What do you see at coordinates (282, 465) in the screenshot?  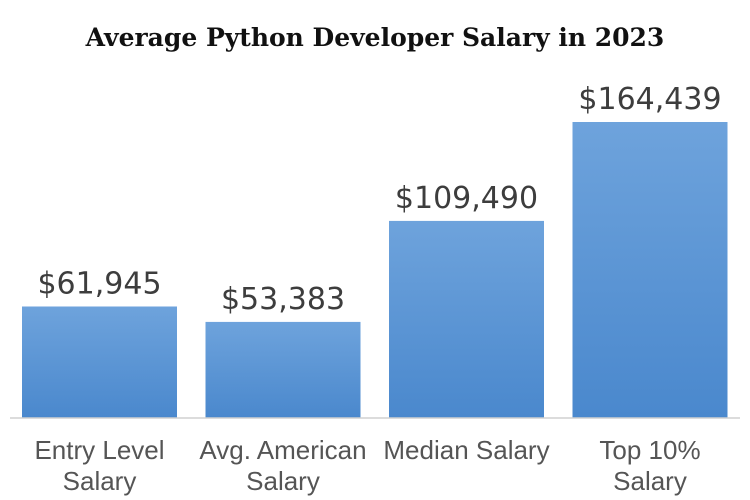 I see `category-label-2: Avg. American Salary` at bounding box center [282, 465].